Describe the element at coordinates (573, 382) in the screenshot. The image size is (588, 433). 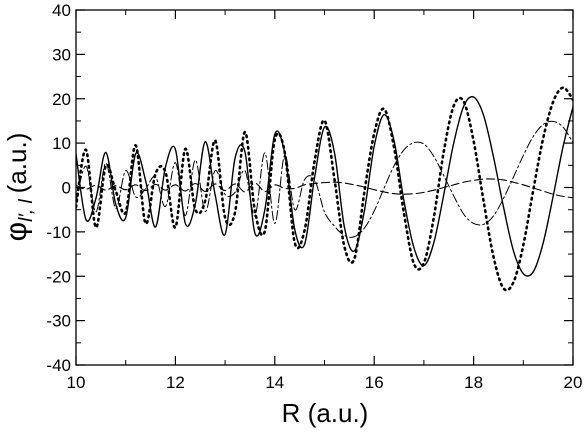
I see `x-tick-label: 20` at that location.